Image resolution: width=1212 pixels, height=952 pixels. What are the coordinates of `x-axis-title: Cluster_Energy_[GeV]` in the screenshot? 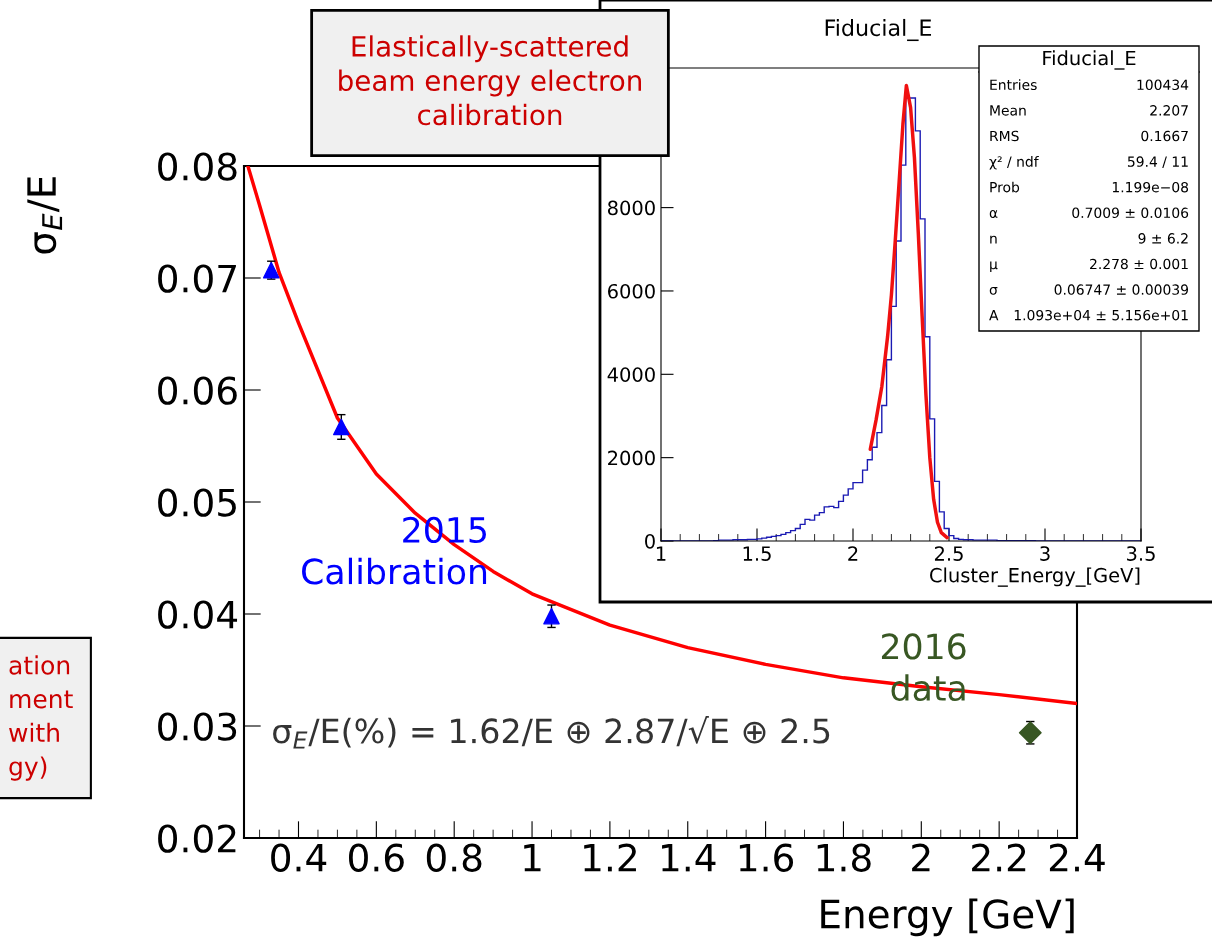 It's located at (1035, 577).